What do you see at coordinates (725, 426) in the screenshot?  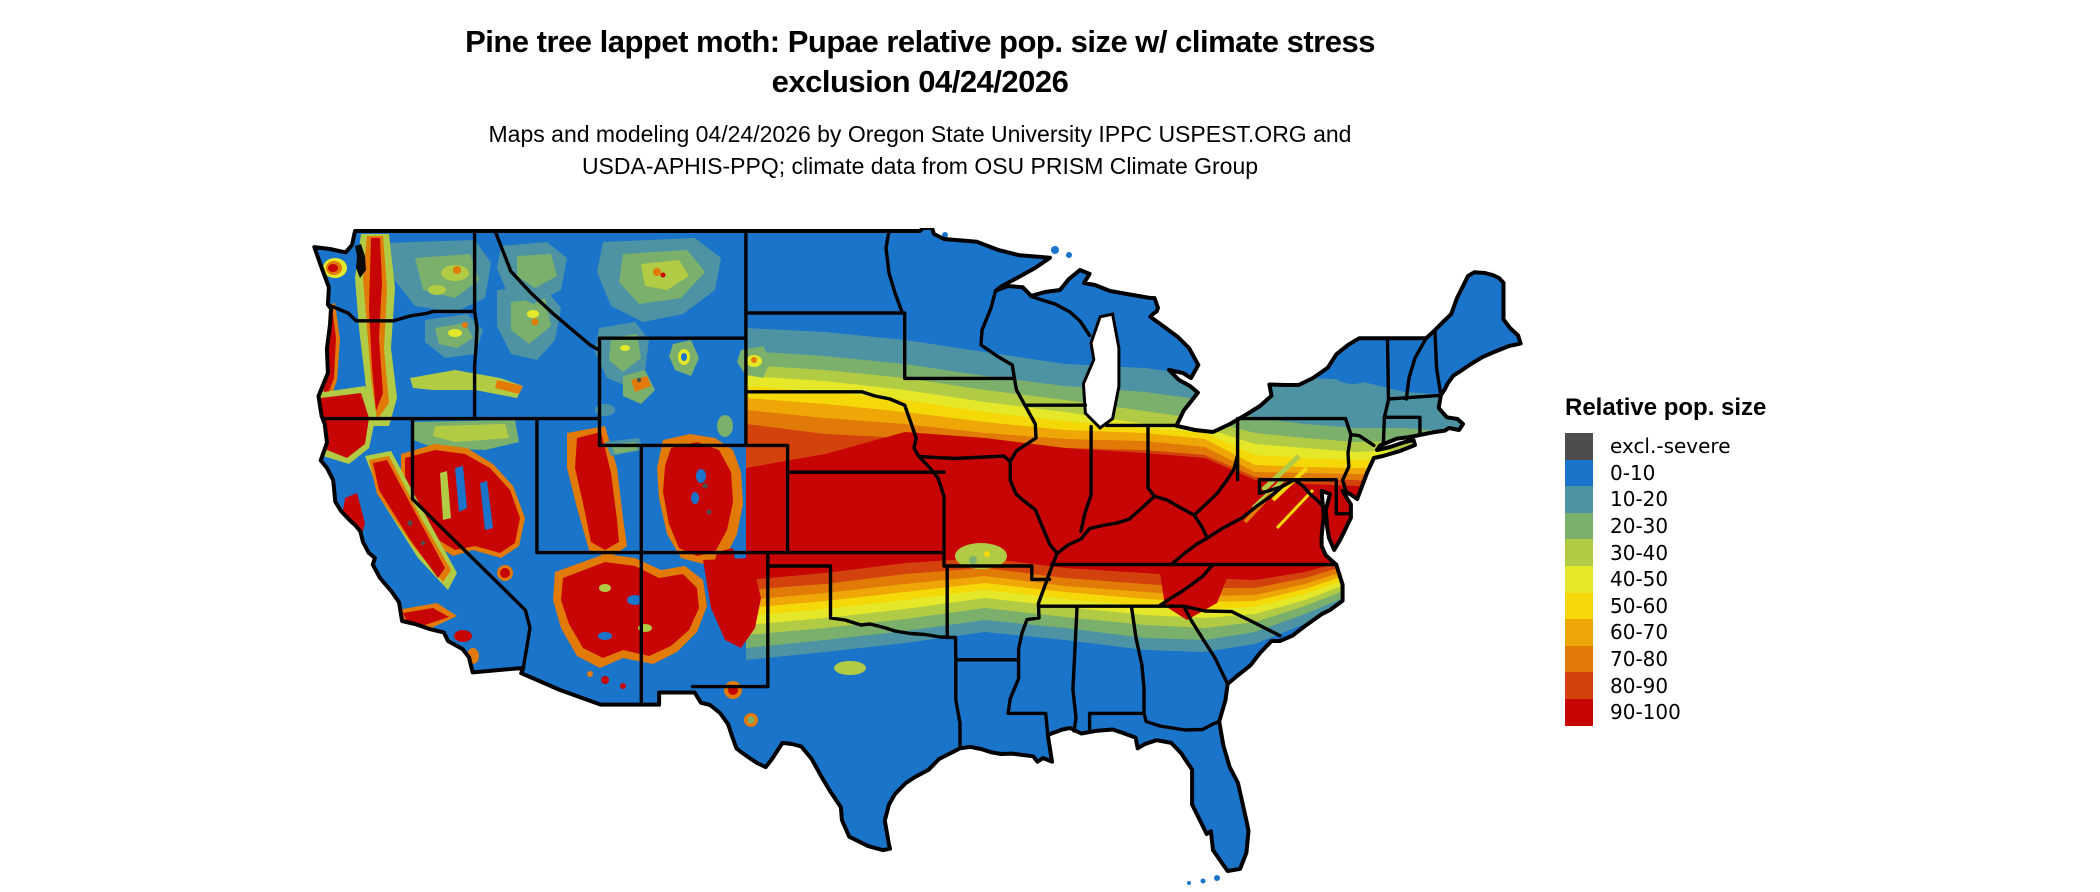 I see `laramie-range` at bounding box center [725, 426].